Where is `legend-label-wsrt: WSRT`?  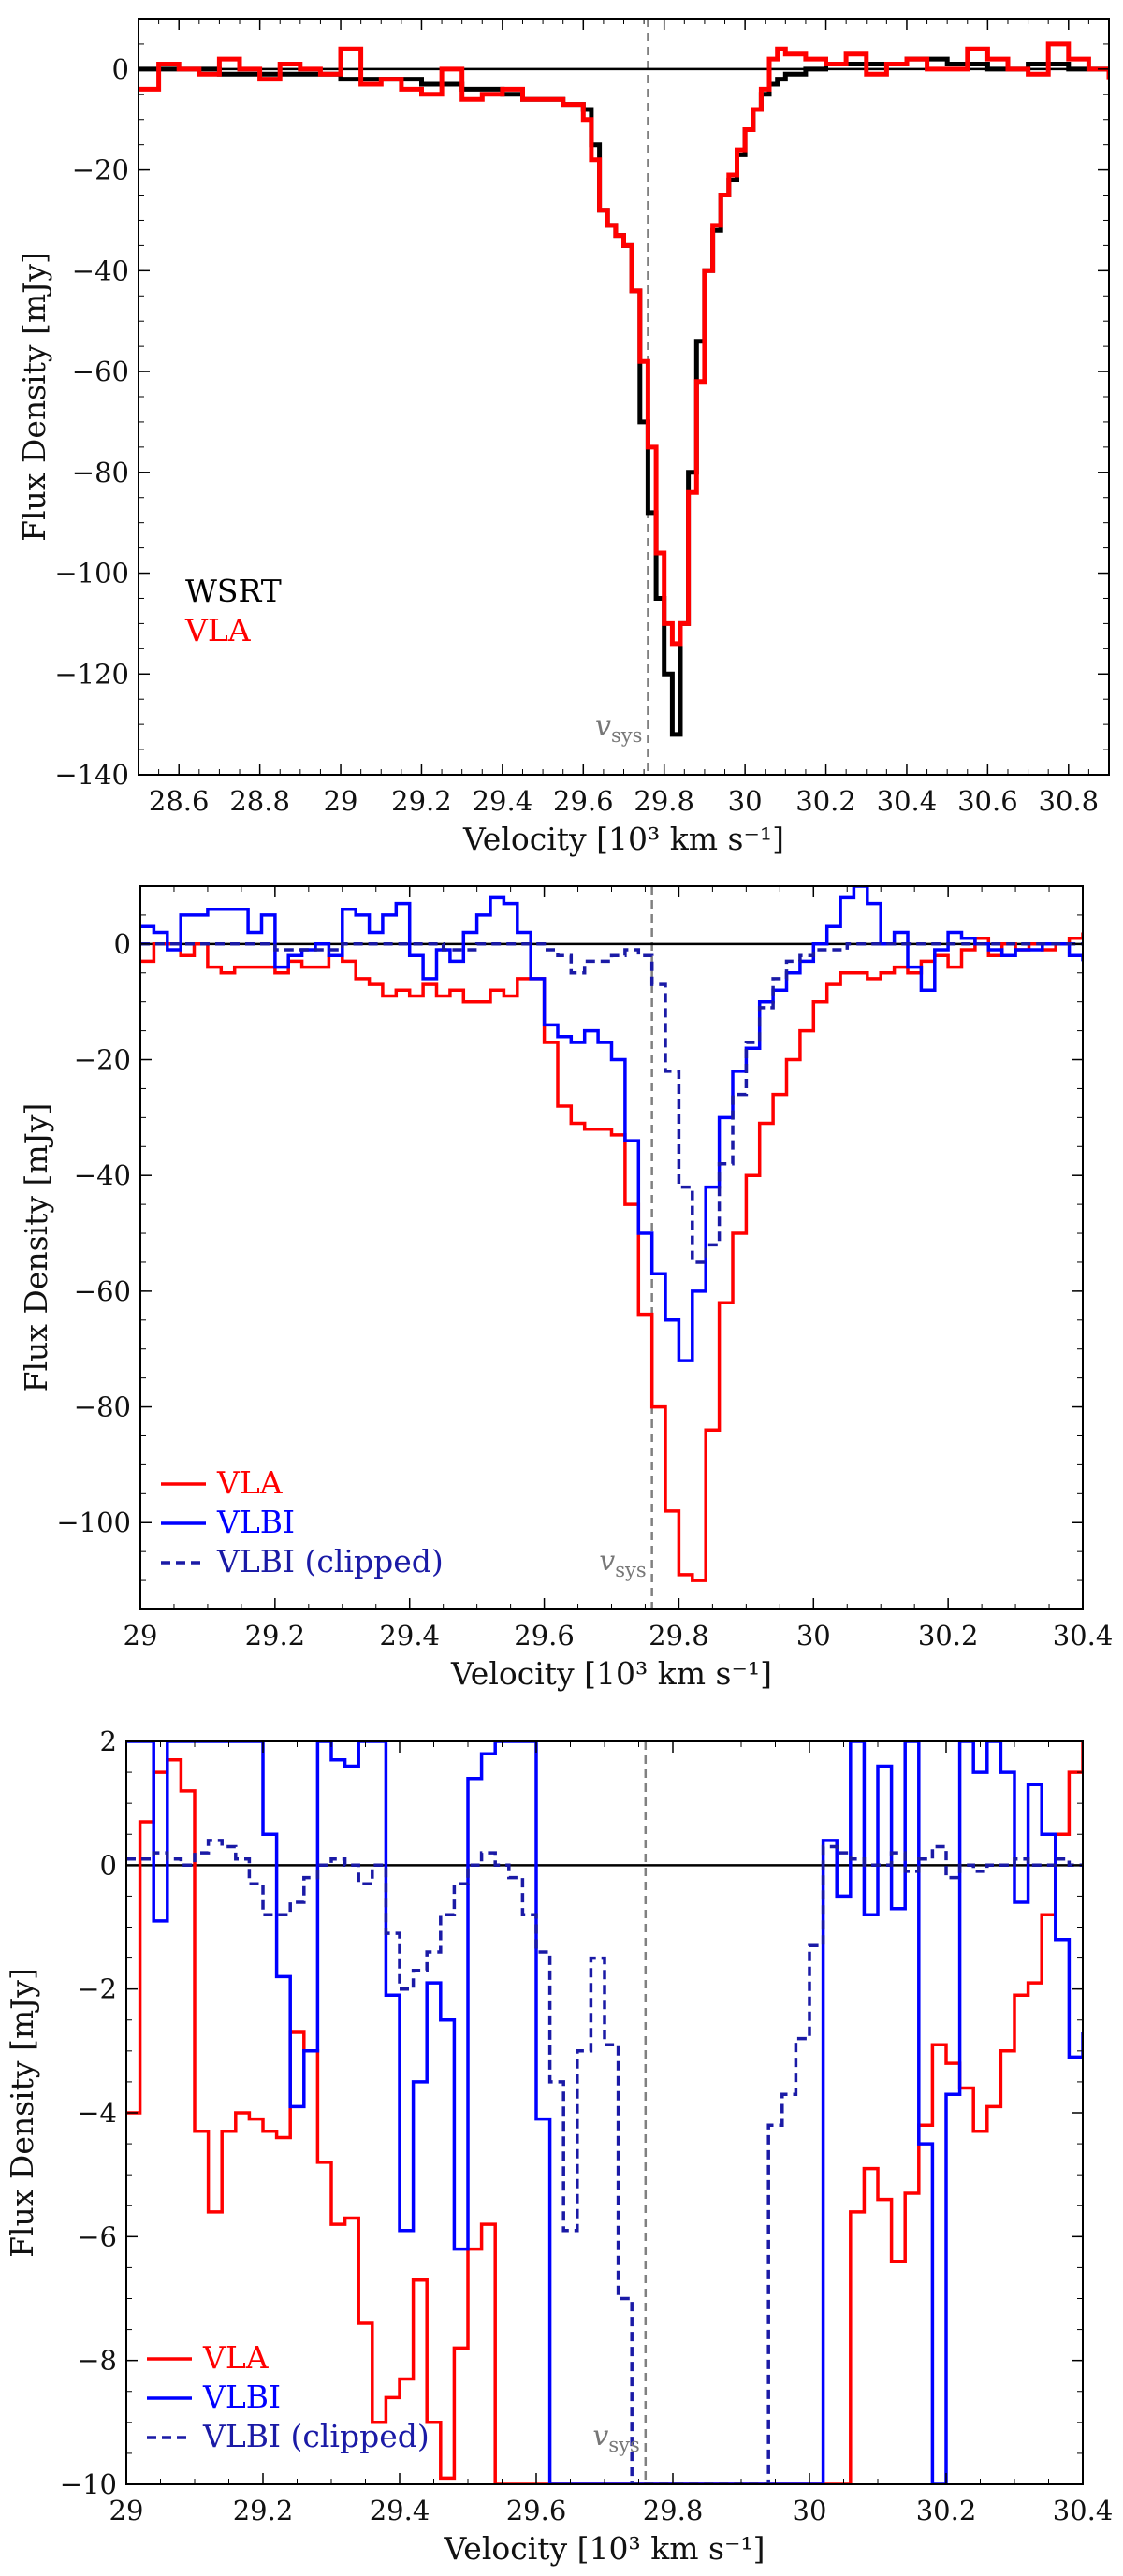 legend-label-wsrt: WSRT is located at coordinates (233, 591).